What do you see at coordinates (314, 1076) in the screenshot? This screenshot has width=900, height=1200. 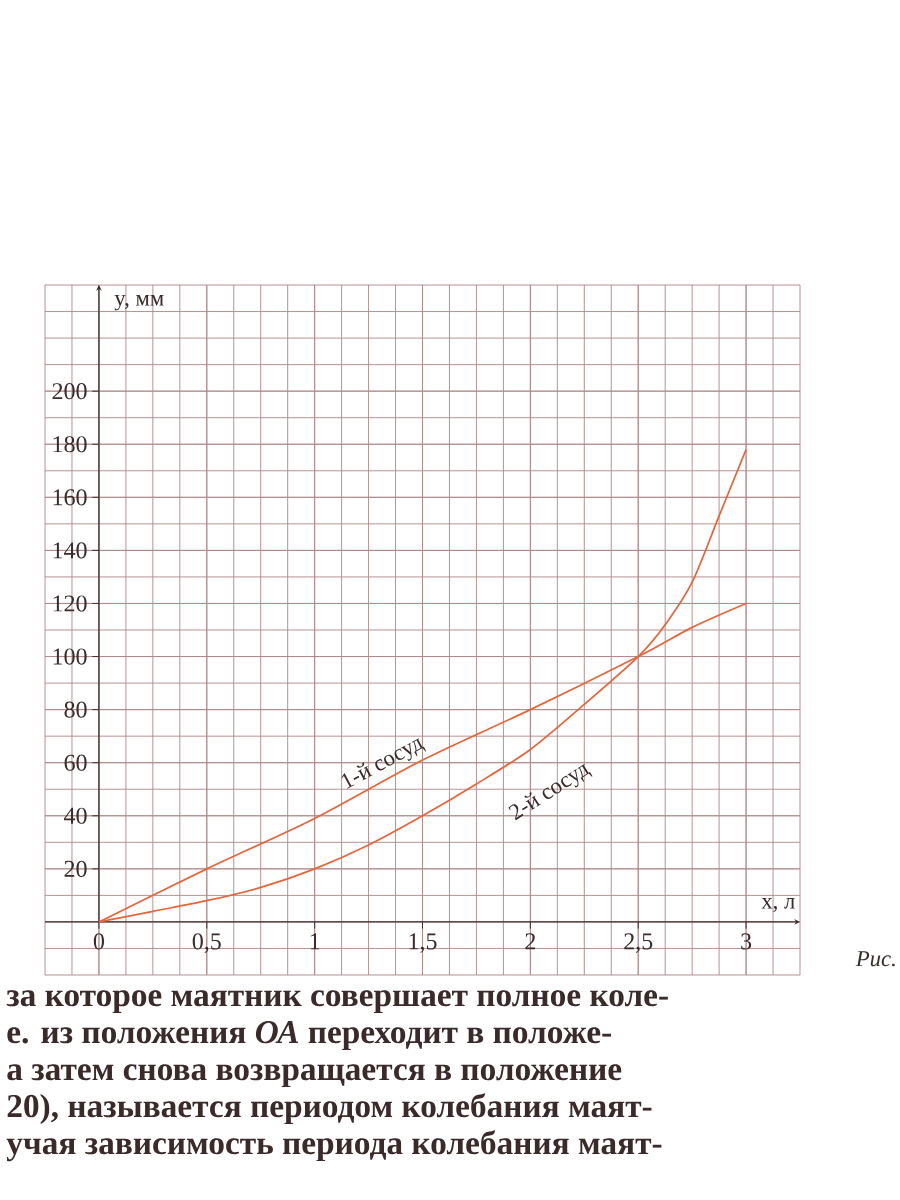 I see `text: а затем снова возвращается в положение` at bounding box center [314, 1076].